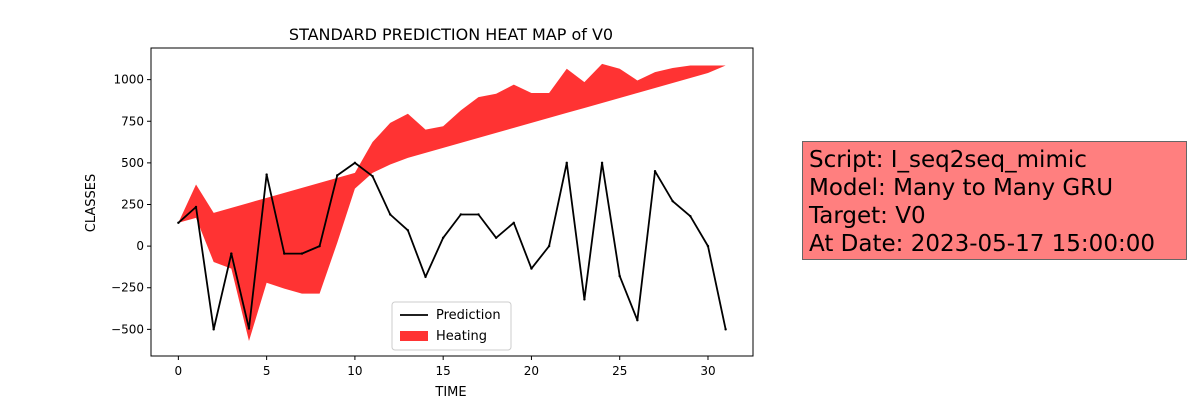  I want to click on x-tick-label: 20, so click(531, 371).